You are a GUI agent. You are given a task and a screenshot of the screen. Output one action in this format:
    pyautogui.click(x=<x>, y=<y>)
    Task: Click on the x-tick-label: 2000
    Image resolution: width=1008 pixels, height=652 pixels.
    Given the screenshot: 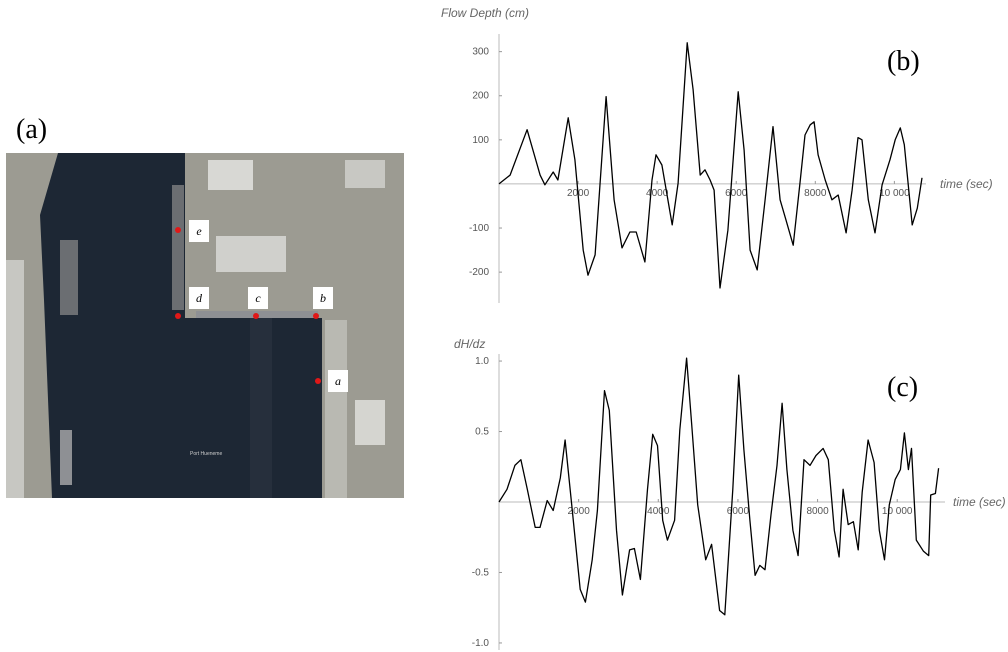 What is the action you would take?
    pyautogui.click(x=579, y=511)
    